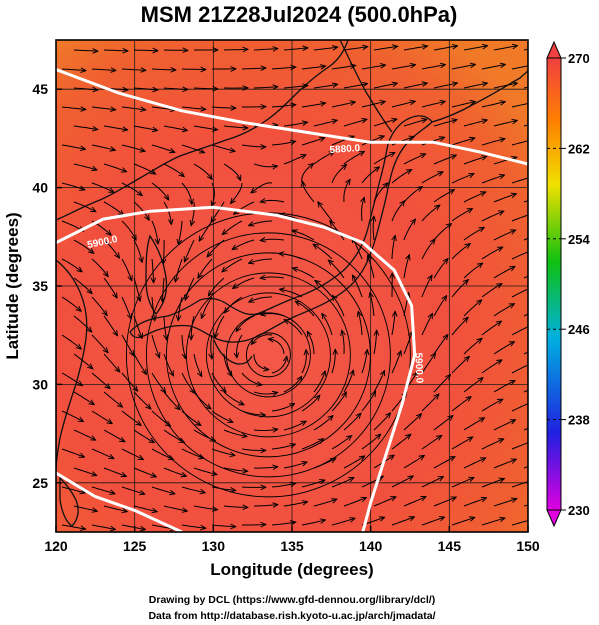 The image size is (599, 625). Describe the element at coordinates (345, 149) in the screenshot. I see `contour-label-north: 5880.0` at that location.